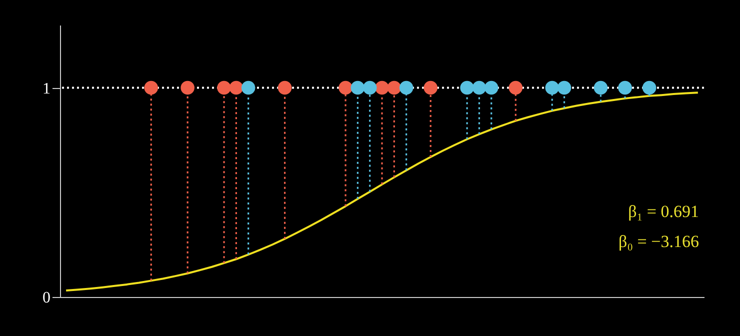 The width and height of the screenshot is (740, 336). Describe the element at coordinates (663, 211) in the screenshot. I see `annotation: β₁ = 0.691` at that location.